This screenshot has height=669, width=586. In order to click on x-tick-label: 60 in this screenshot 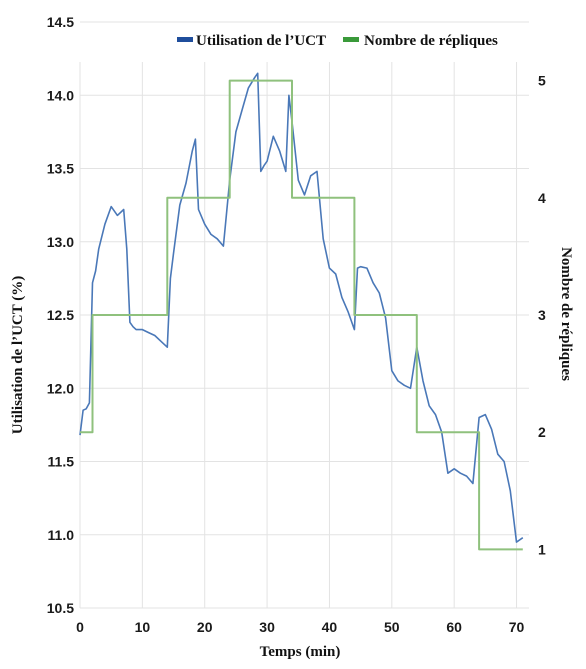, I will do `click(454, 627)`.